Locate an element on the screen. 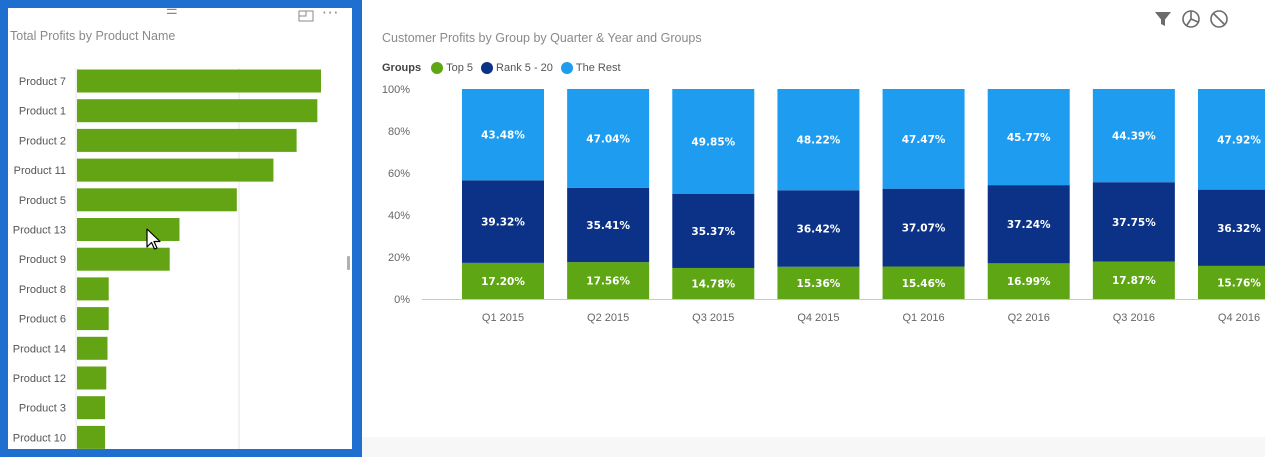  legend-item-top-5: Top 5 is located at coordinates (452, 68).